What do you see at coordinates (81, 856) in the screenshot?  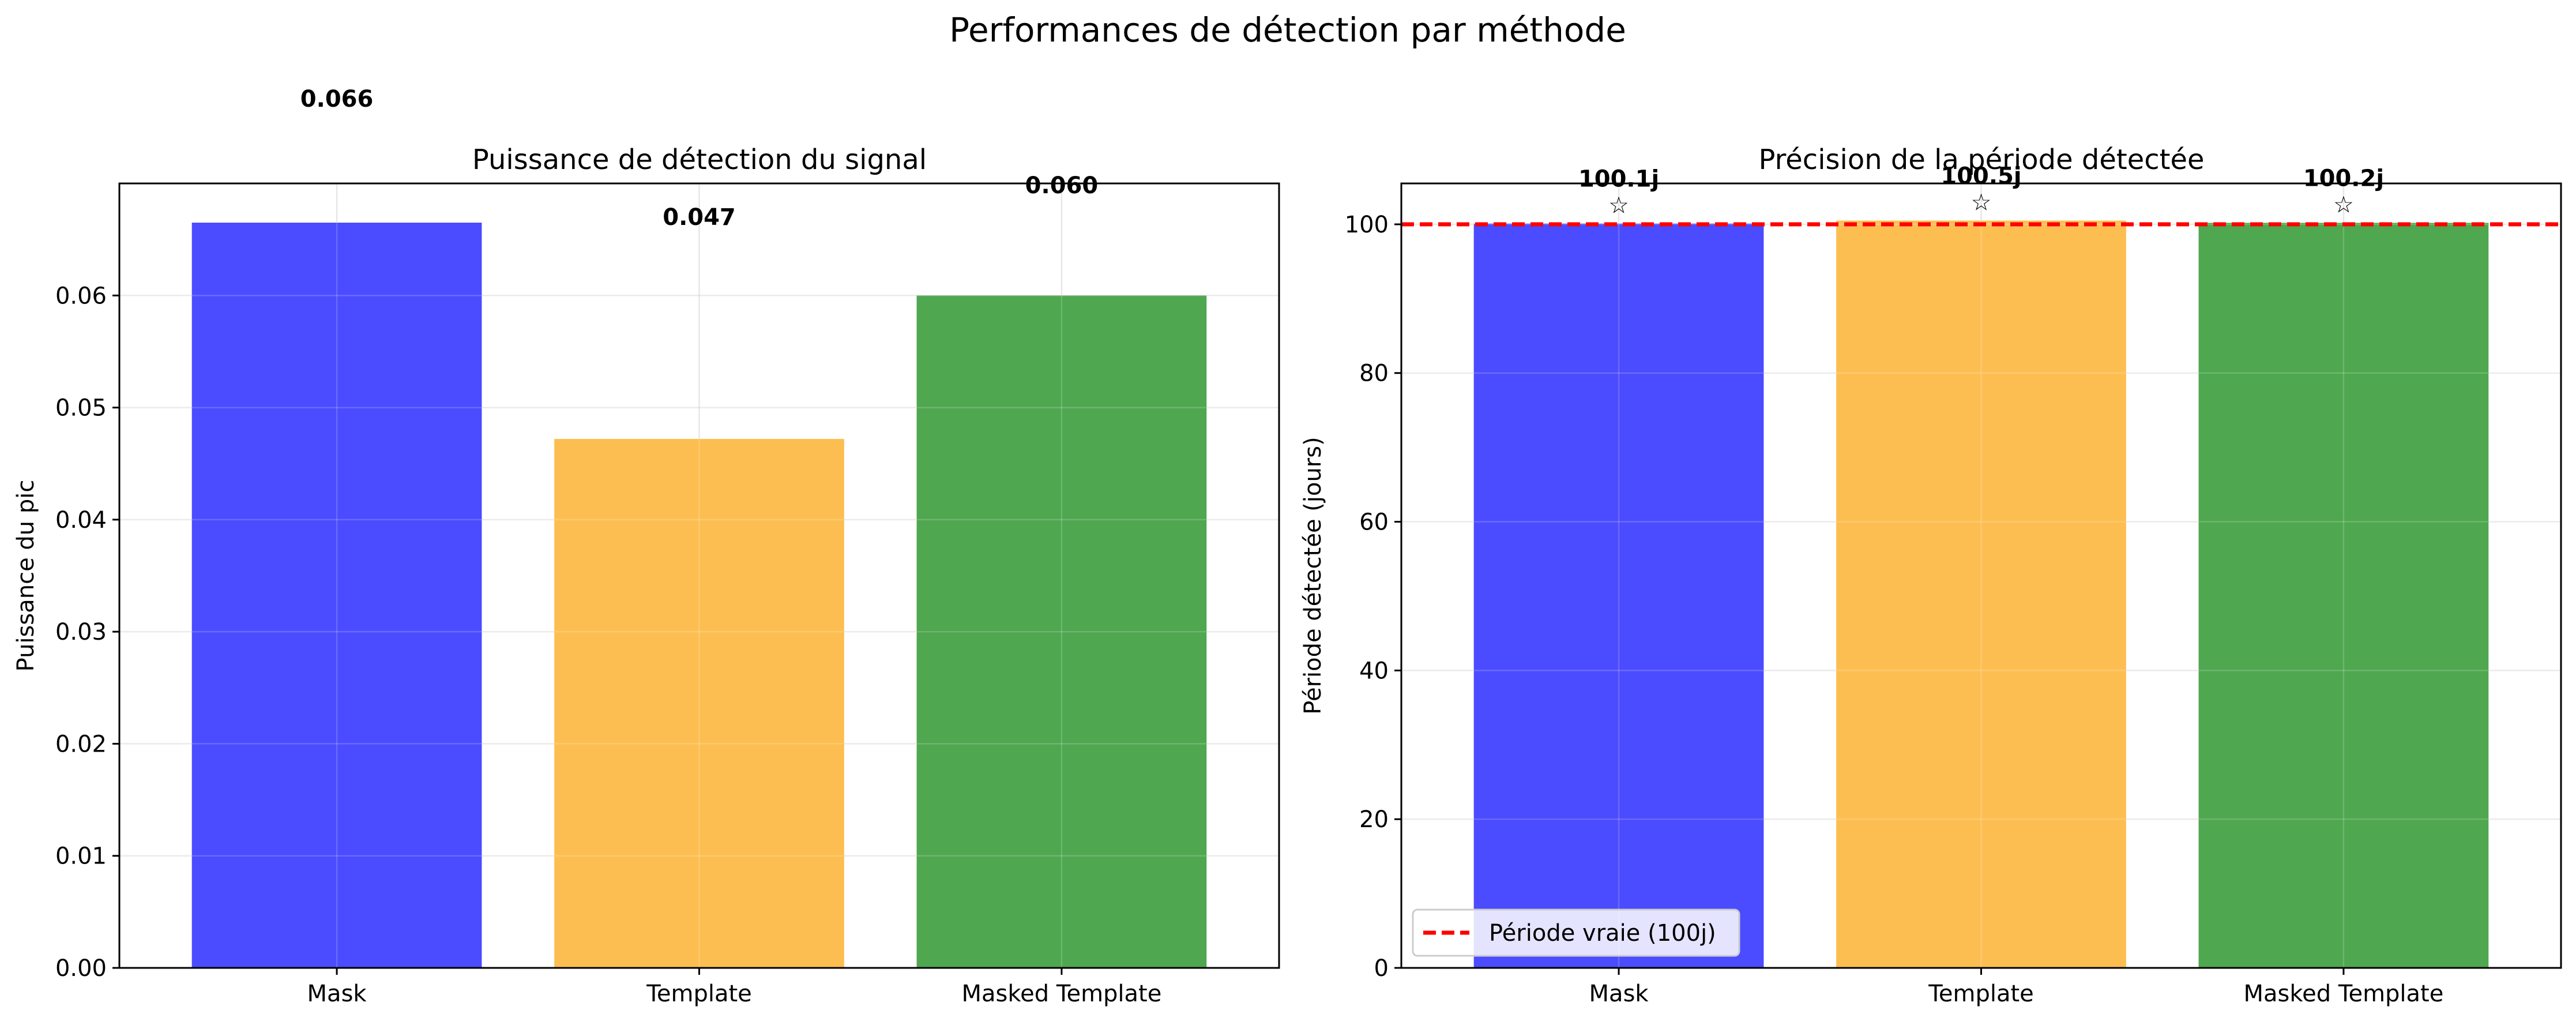 I see `y-tick-label: 0.01` at bounding box center [81, 856].